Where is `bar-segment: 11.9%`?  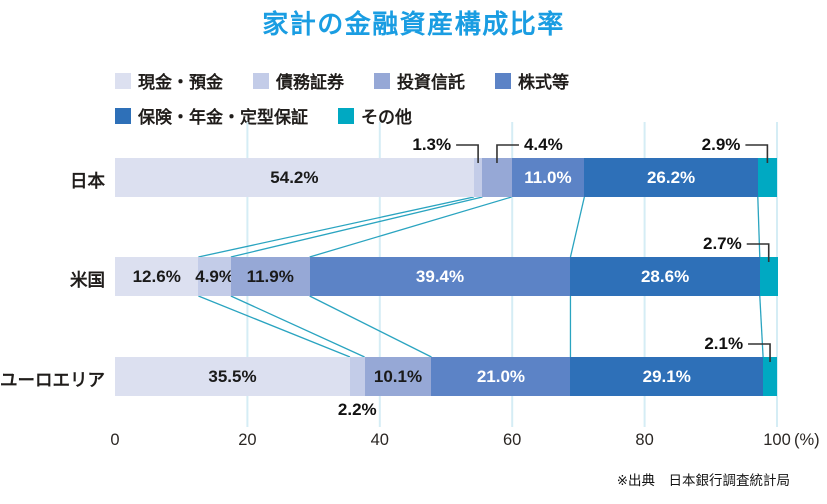 bar-segment: 11.9% is located at coordinates (270, 276).